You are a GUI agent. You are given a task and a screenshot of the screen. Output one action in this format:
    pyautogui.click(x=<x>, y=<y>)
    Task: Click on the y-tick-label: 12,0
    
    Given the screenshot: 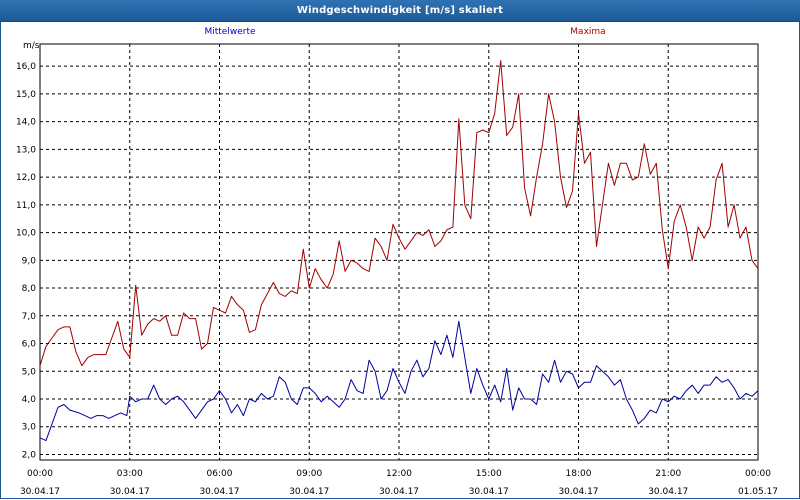 What is the action you would take?
    pyautogui.click(x=26, y=178)
    